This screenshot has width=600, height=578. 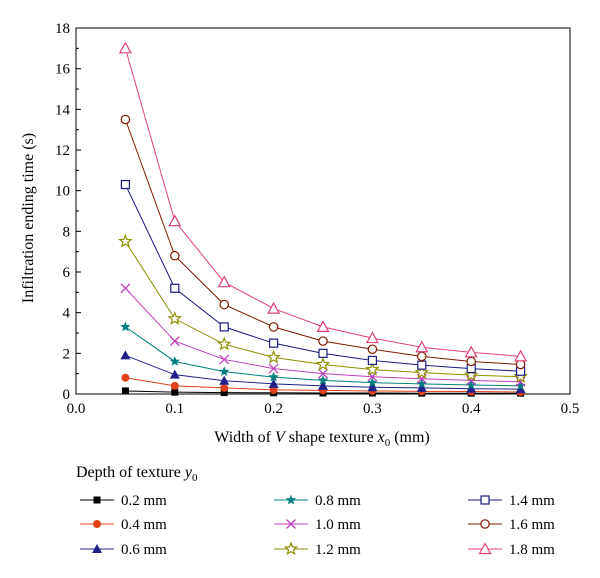 What do you see at coordinates (62, 192) in the screenshot?
I see `y-tick-label: 10` at bounding box center [62, 192].